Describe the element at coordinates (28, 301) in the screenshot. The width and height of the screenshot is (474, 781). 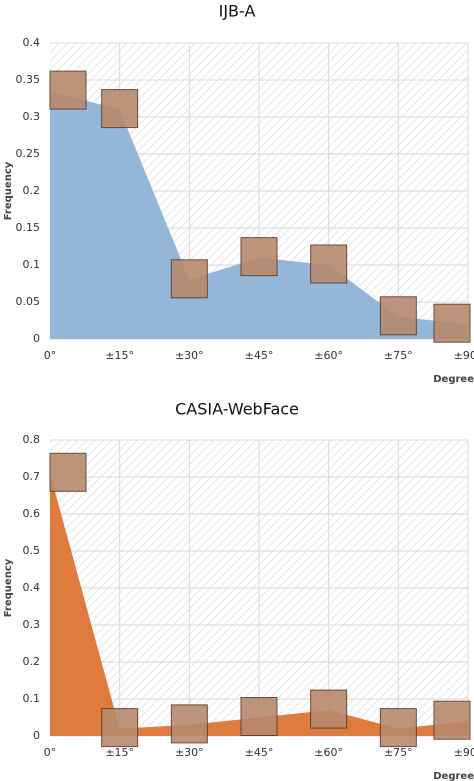
I see `y-tick-label: 0.05` at that location.